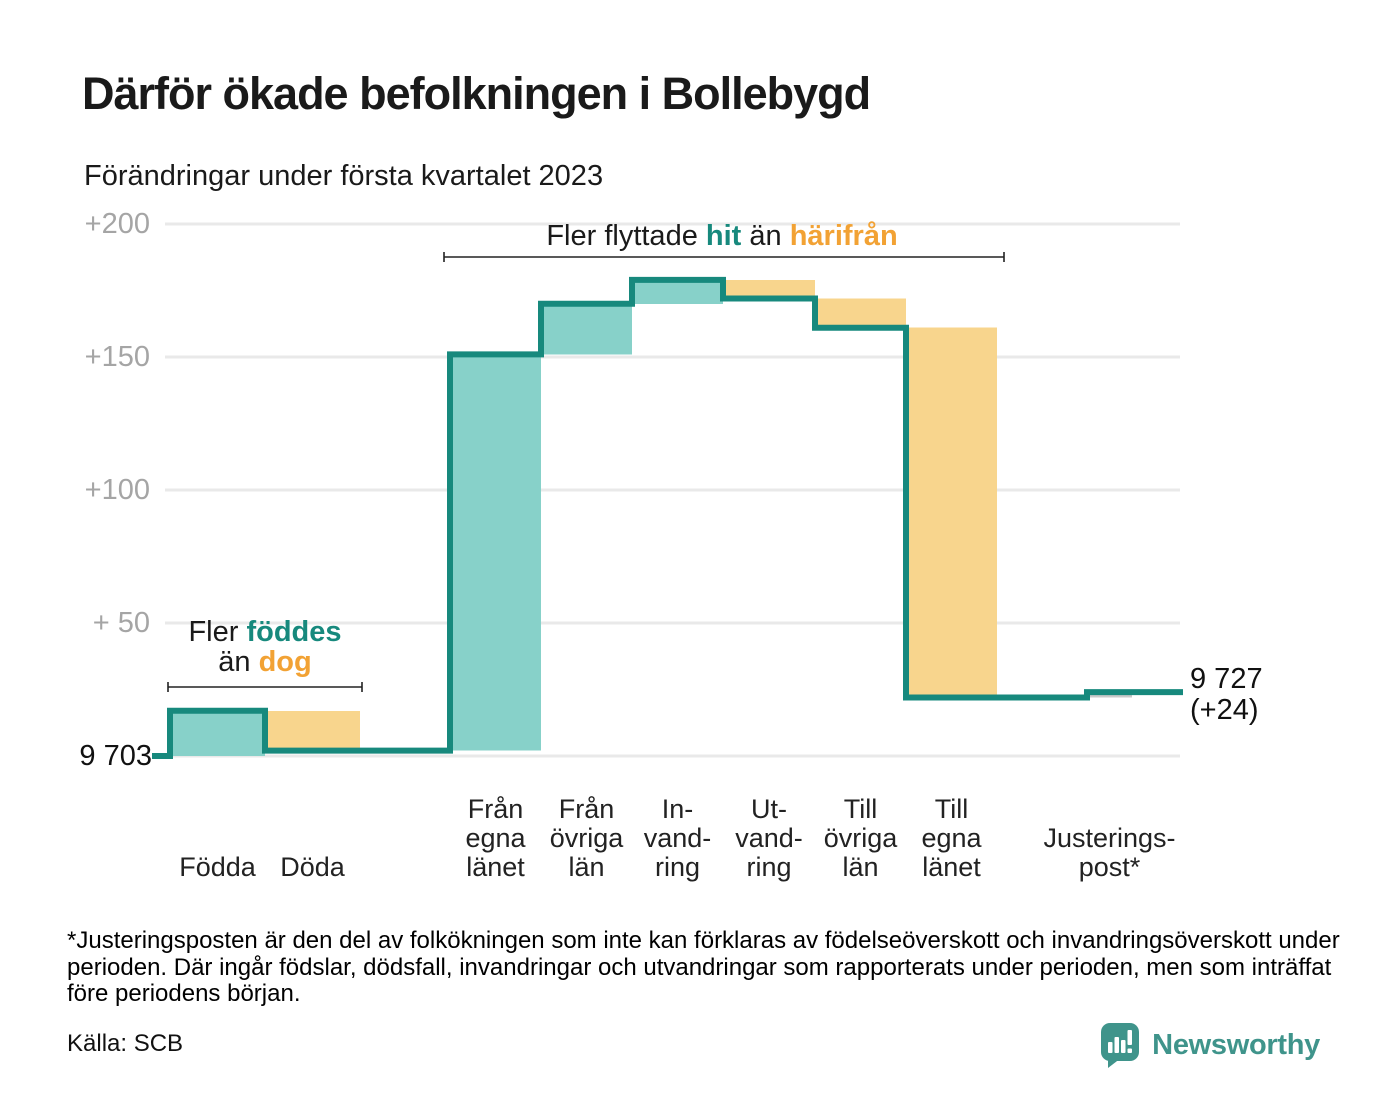 The image size is (1400, 1120). What do you see at coordinates (586, 329) in the screenshot?
I see `bar-Från övriga län` at bounding box center [586, 329].